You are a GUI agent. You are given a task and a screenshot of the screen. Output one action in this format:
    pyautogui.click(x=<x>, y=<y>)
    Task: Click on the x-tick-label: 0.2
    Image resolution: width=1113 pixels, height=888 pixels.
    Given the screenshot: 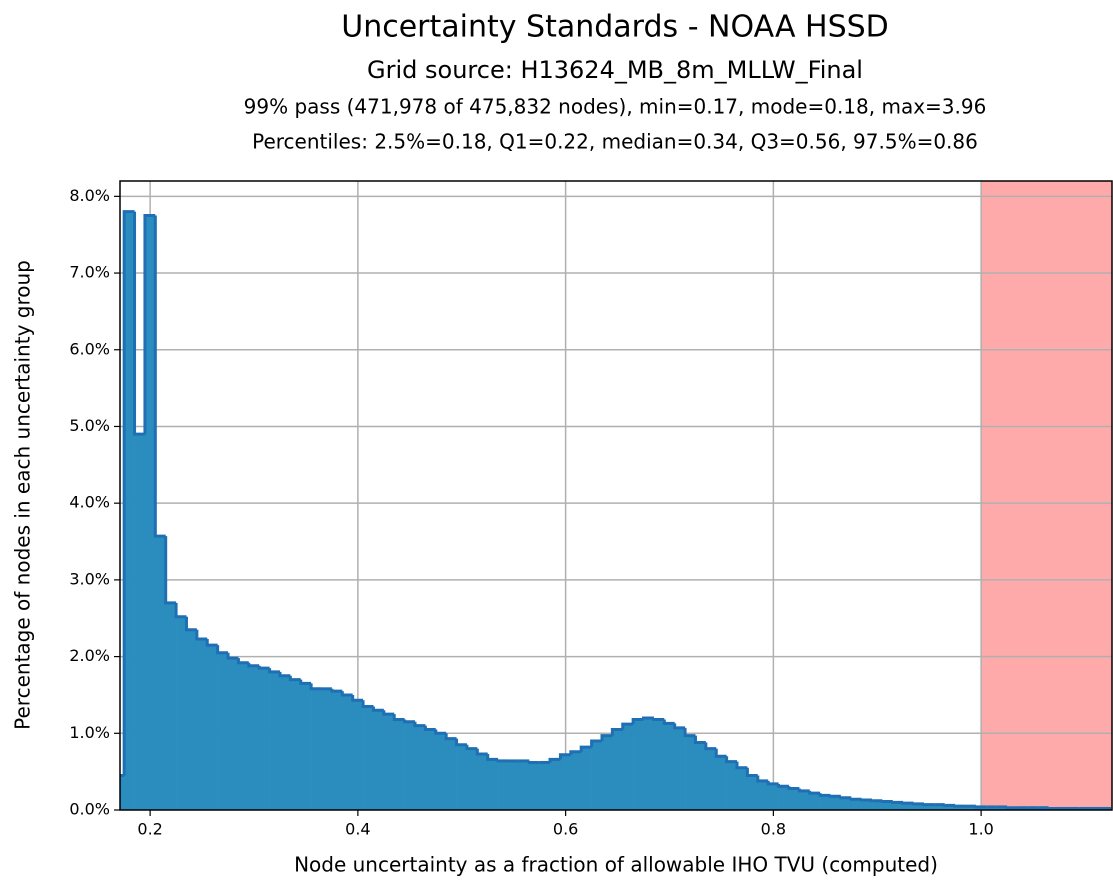 What is the action you would take?
    pyautogui.click(x=149, y=829)
    